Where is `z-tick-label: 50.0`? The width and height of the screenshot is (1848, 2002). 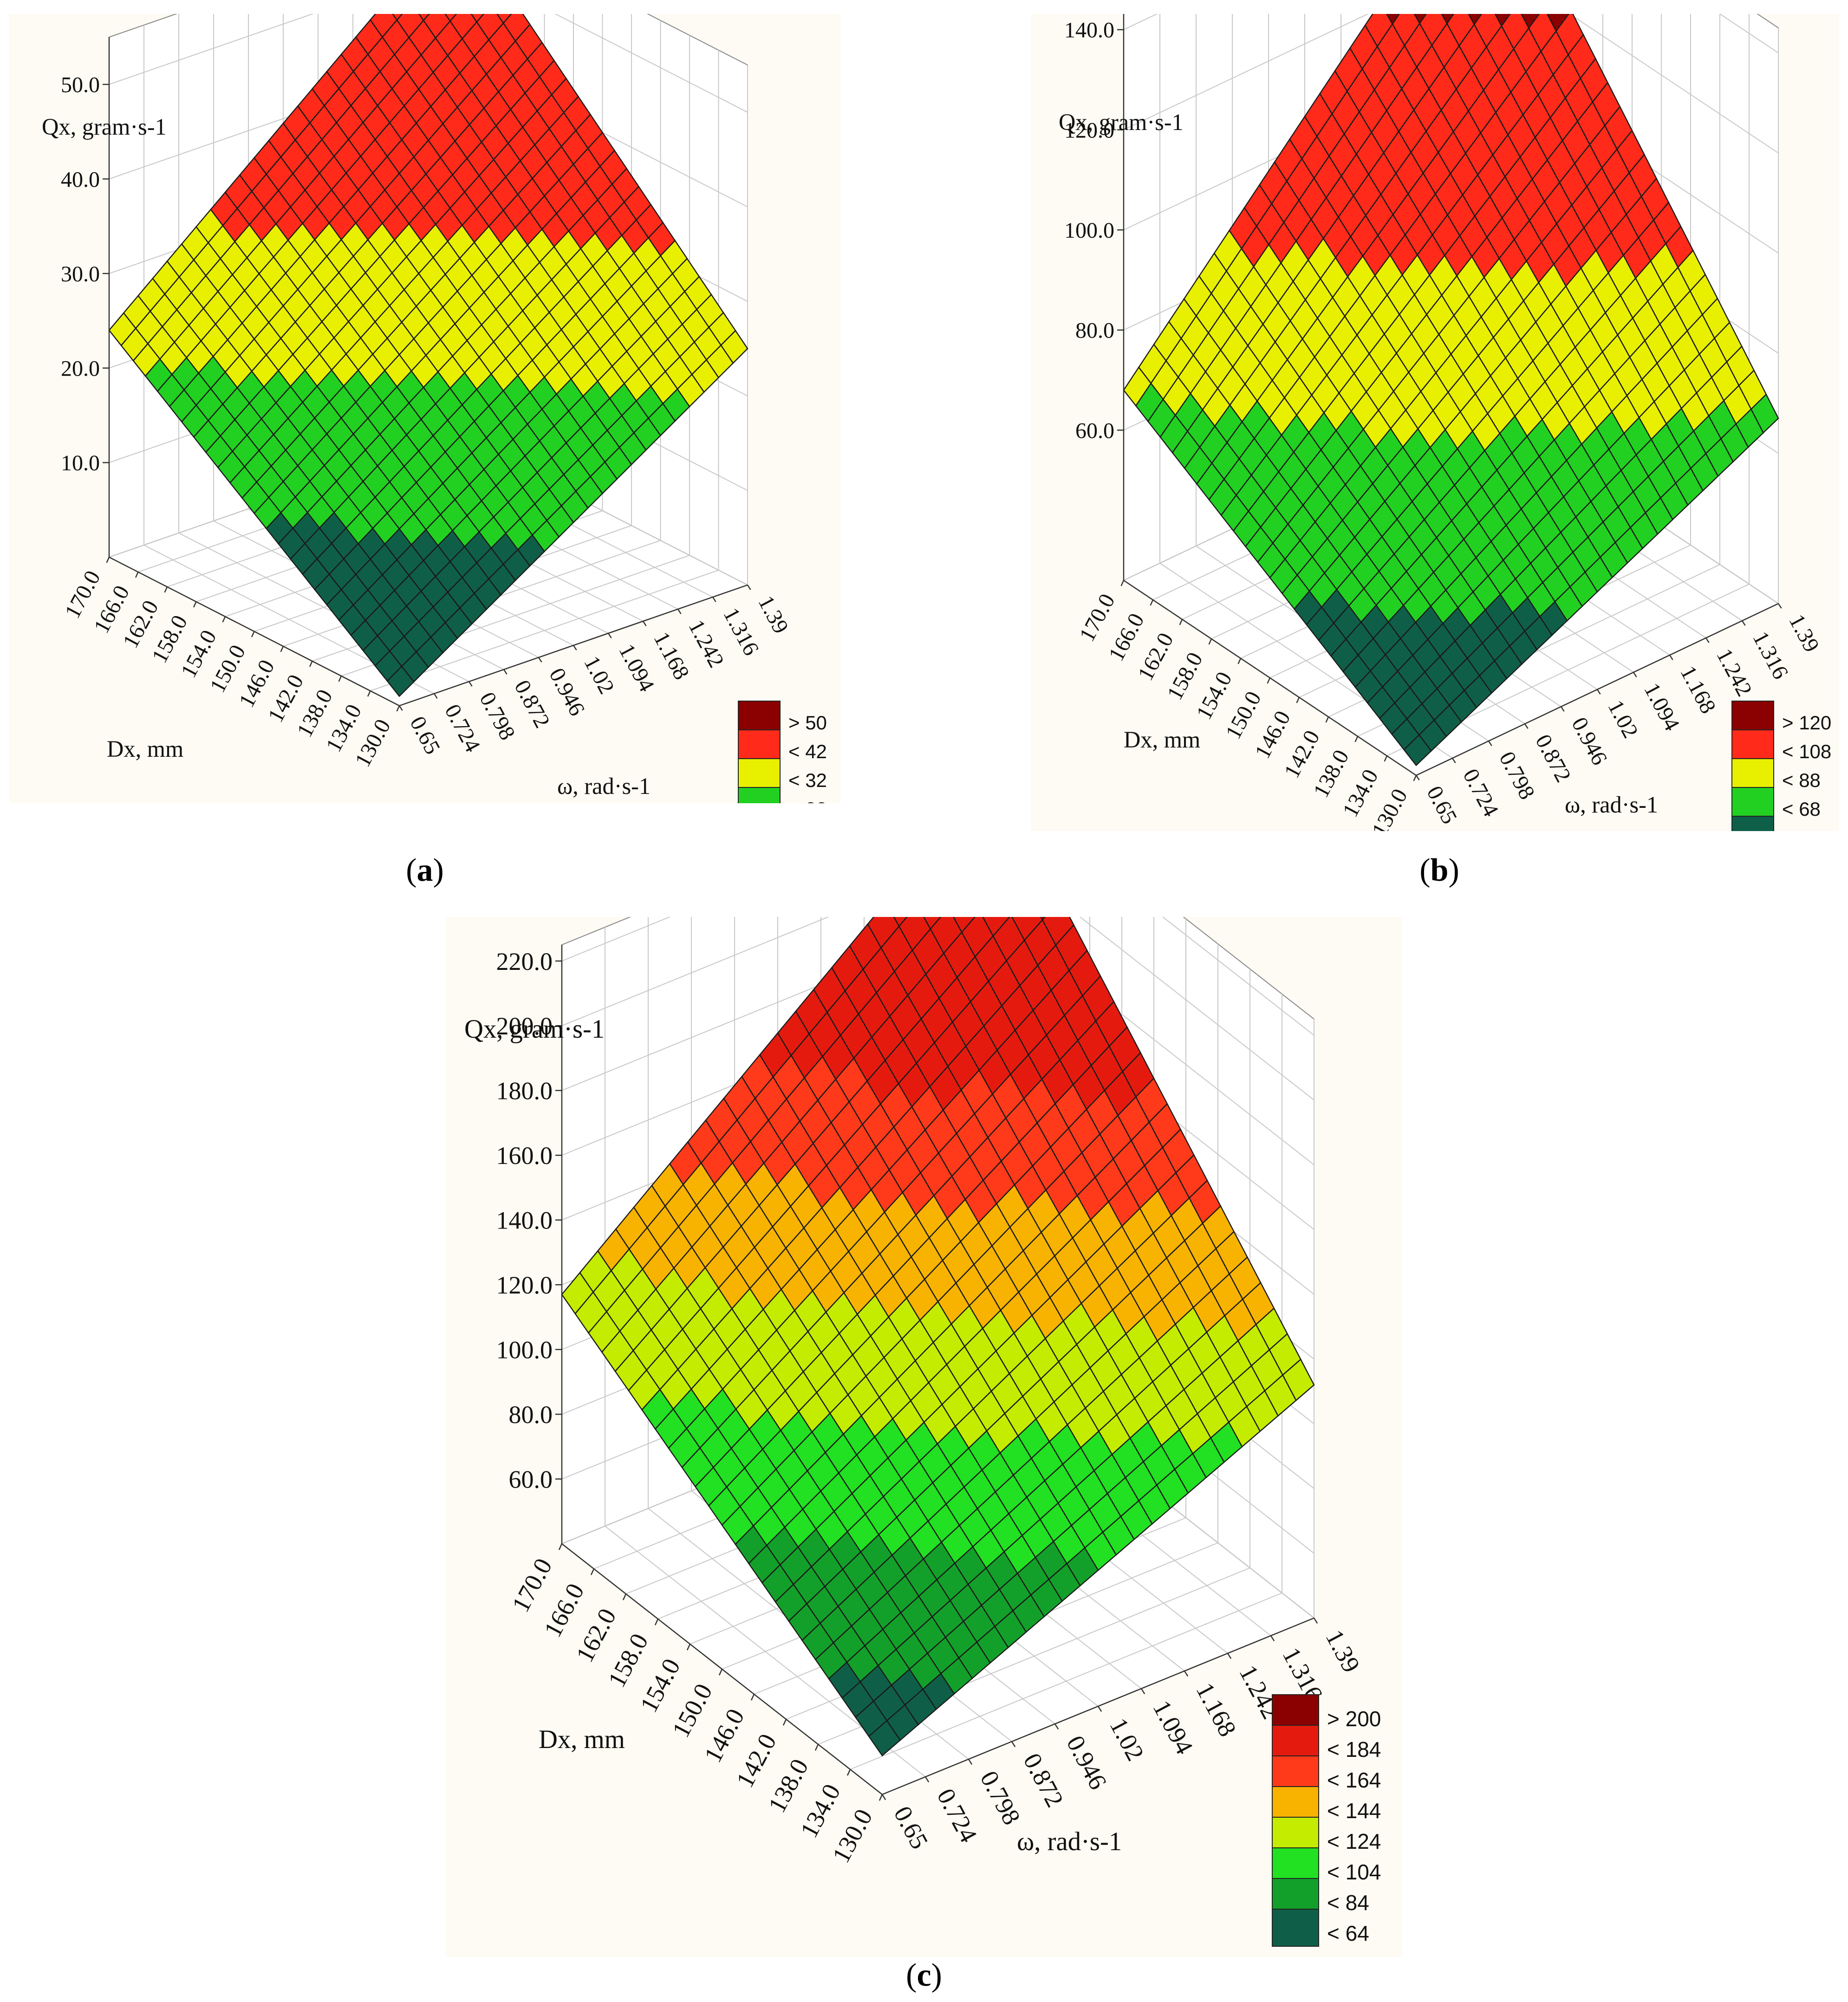 z-tick-label: 50.0 is located at coordinates (80, 85).